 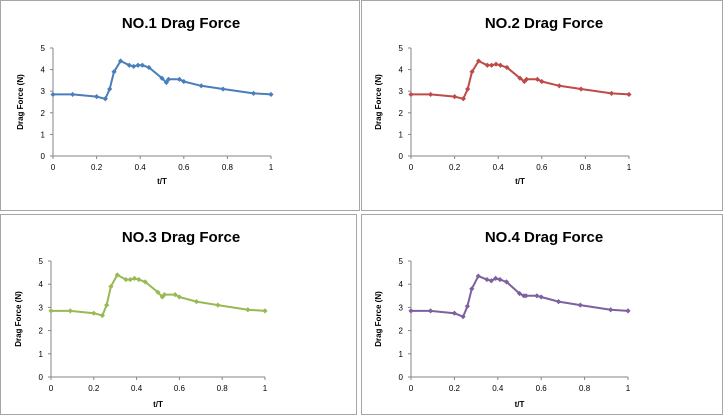 What do you see at coordinates (401, 48) in the screenshot?
I see `y-tick-label: 5` at bounding box center [401, 48].